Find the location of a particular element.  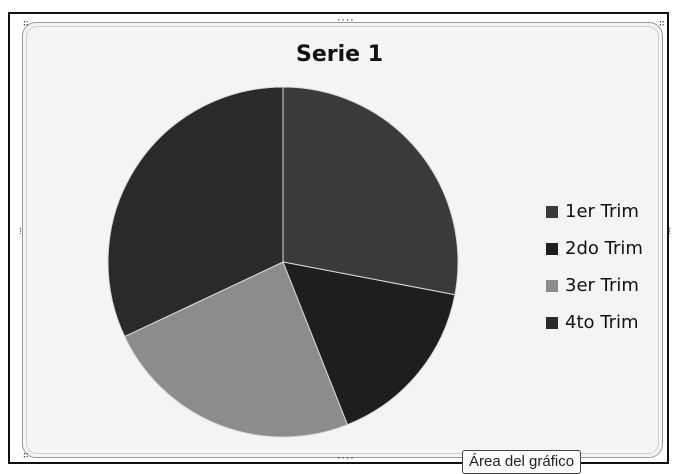

legend-item-4to-trim: 4to Trim is located at coordinates (594, 322).